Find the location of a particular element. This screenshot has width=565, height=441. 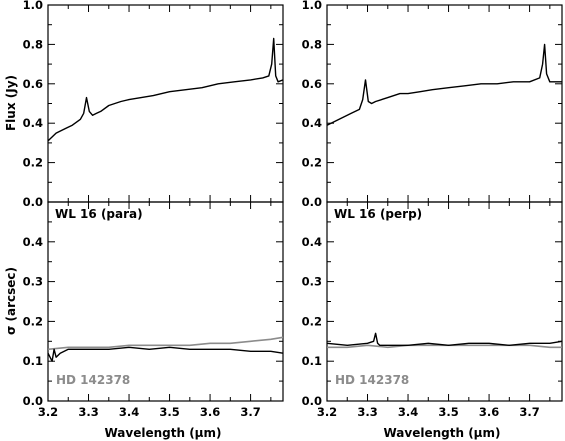

flux-ylabel: Flux (Jy) is located at coordinates (11, 103).